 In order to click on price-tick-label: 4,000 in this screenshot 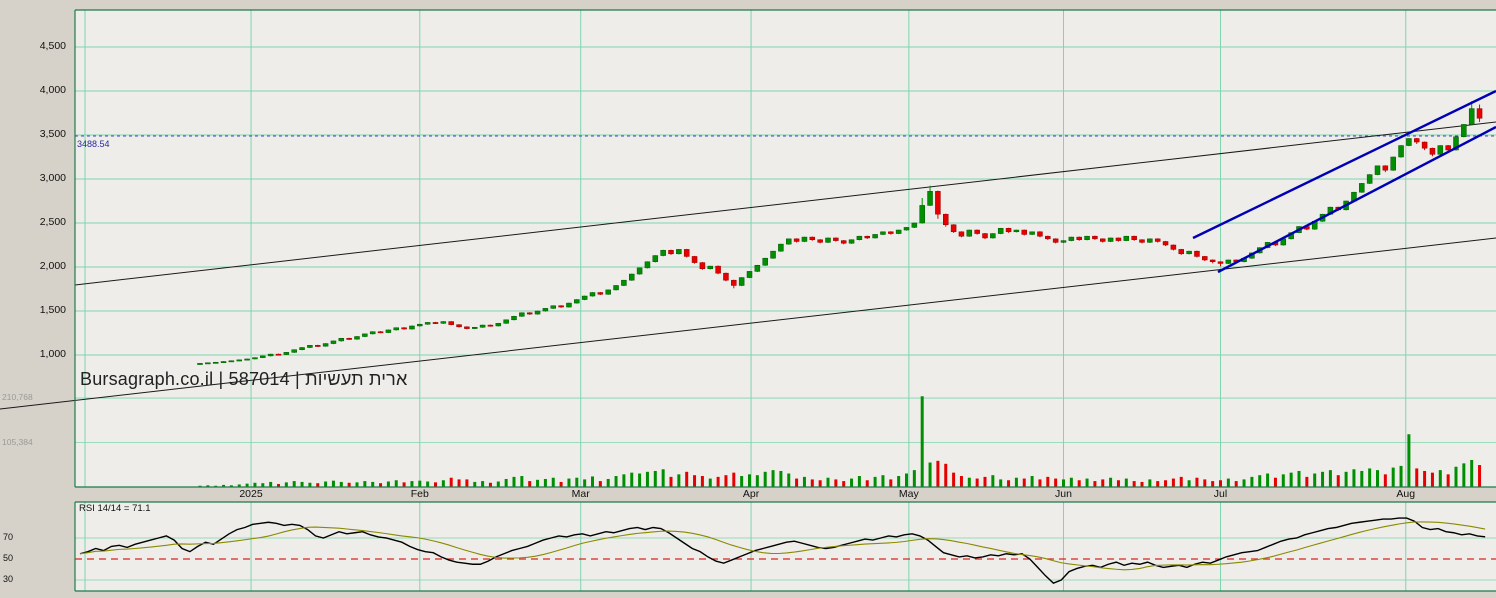, I will do `click(52, 90)`.